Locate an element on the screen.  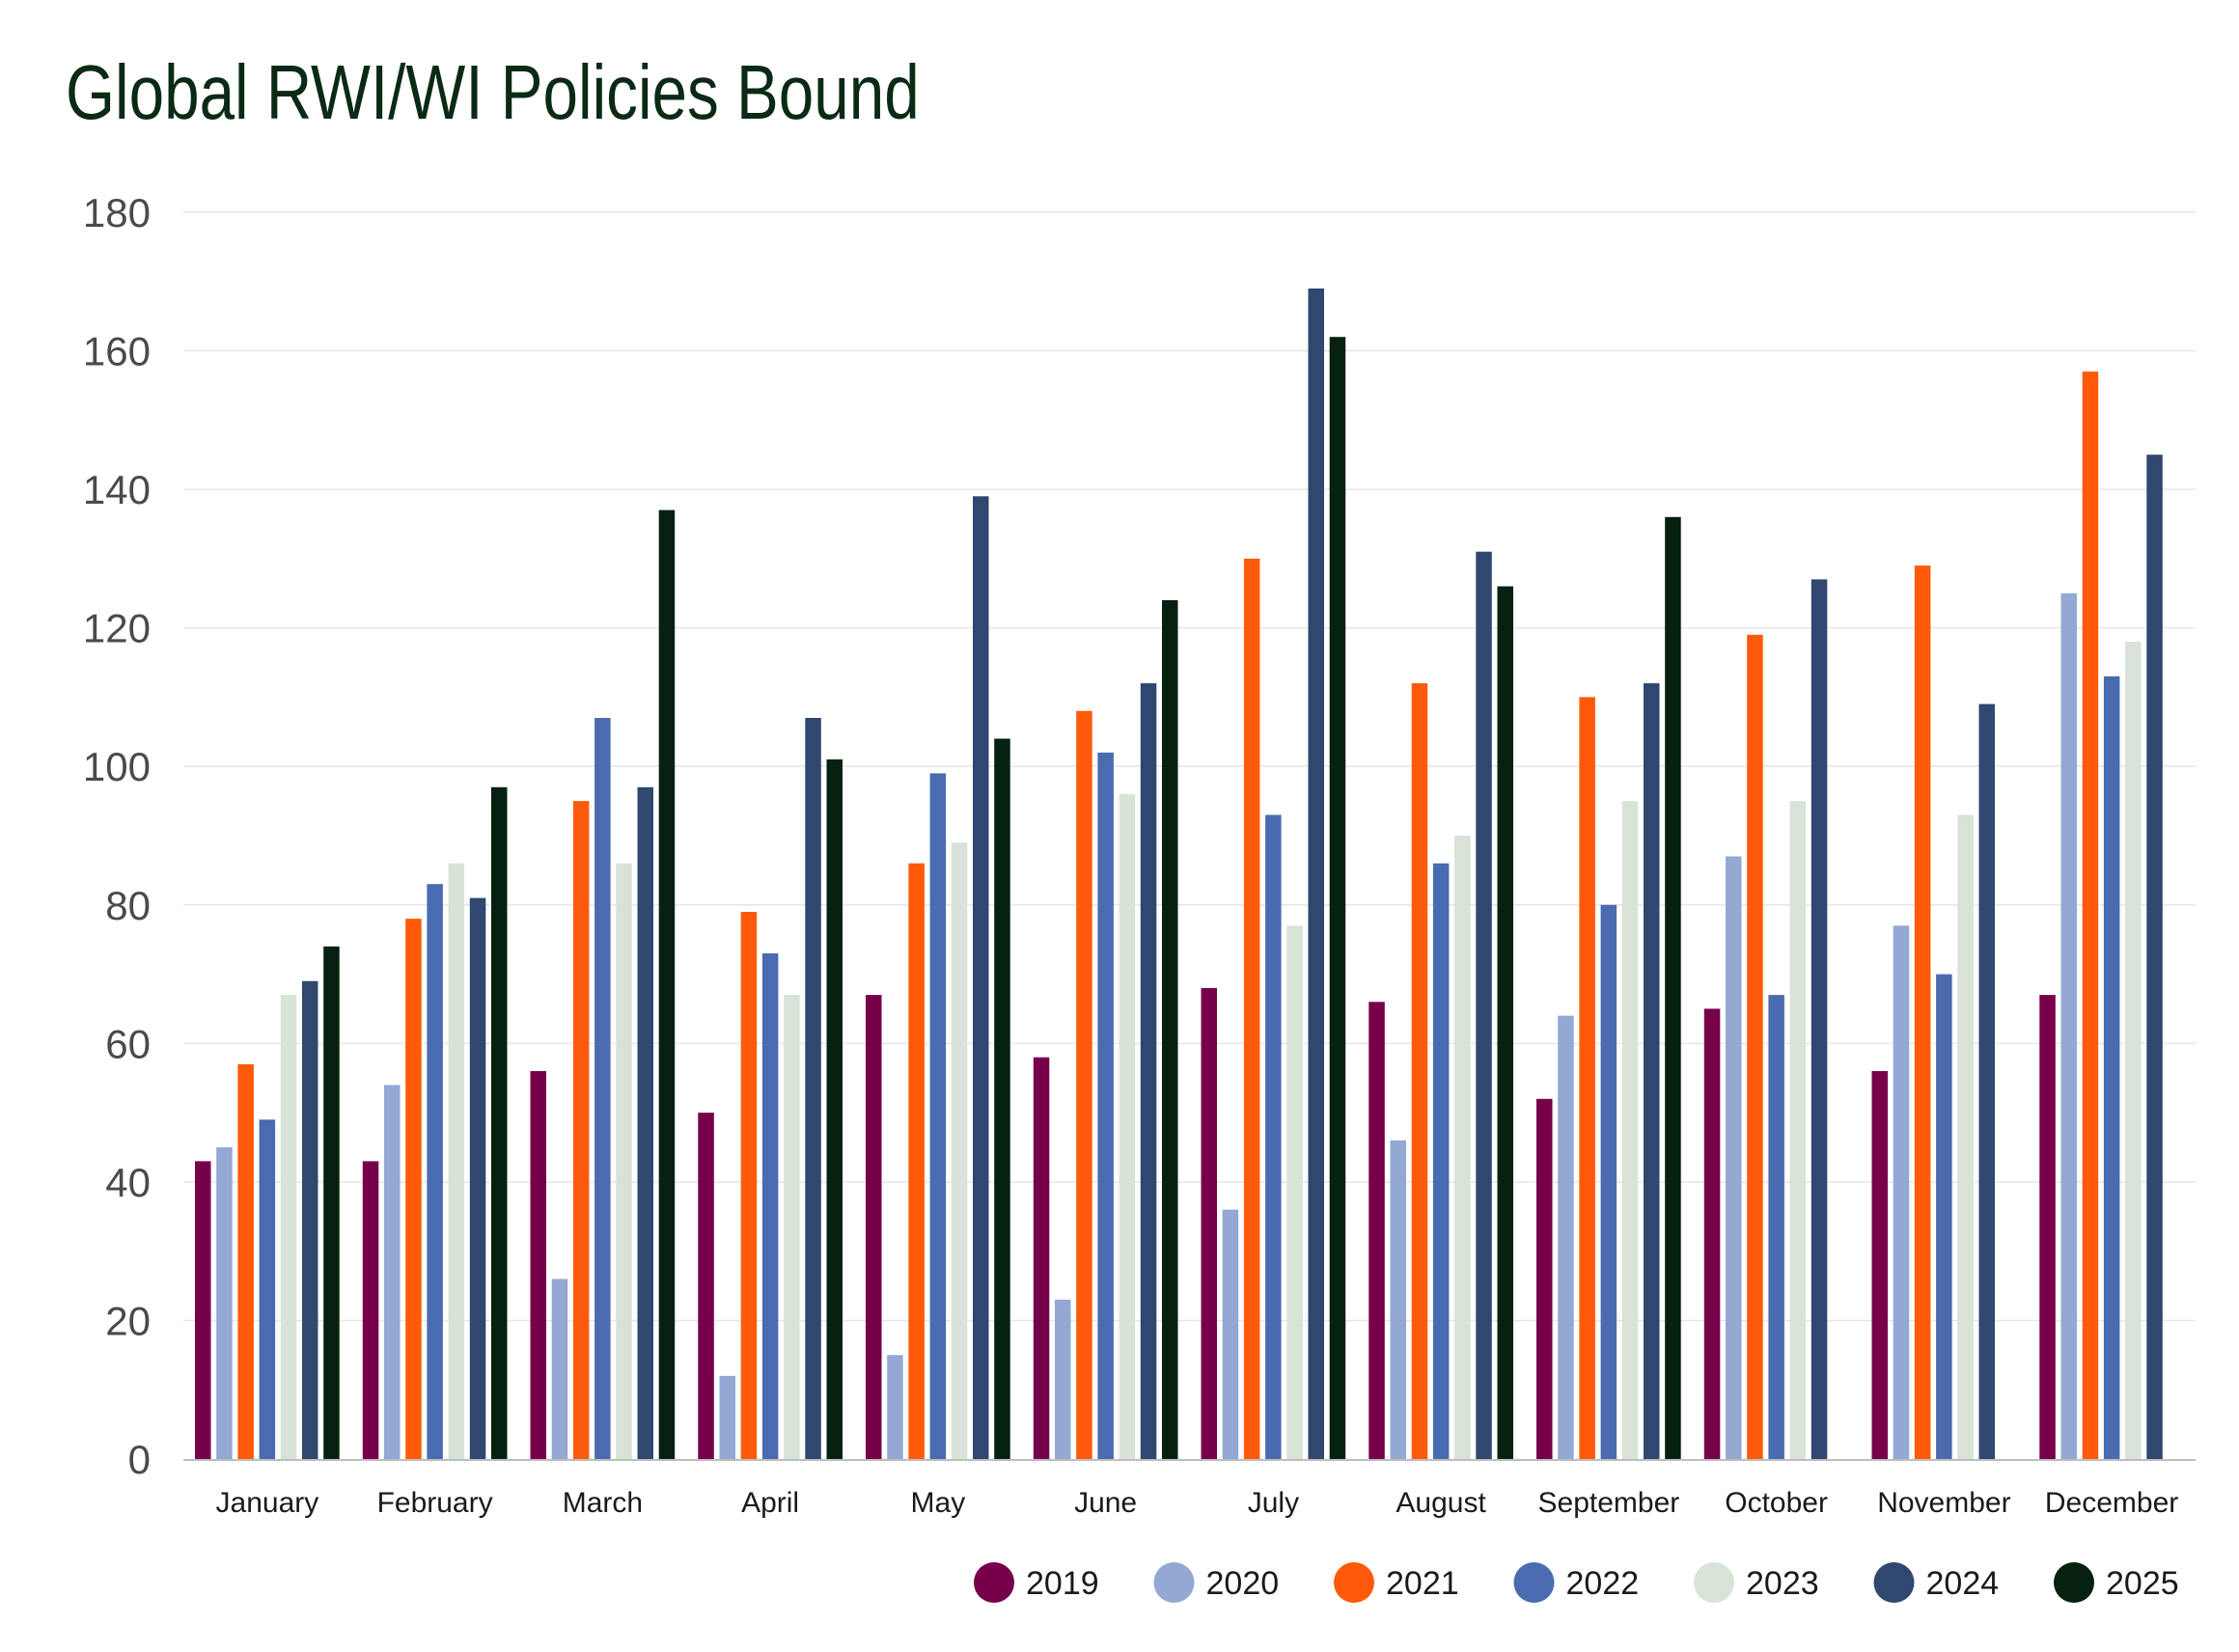
legend-item-2021: 2021 is located at coordinates (1396, 1582).